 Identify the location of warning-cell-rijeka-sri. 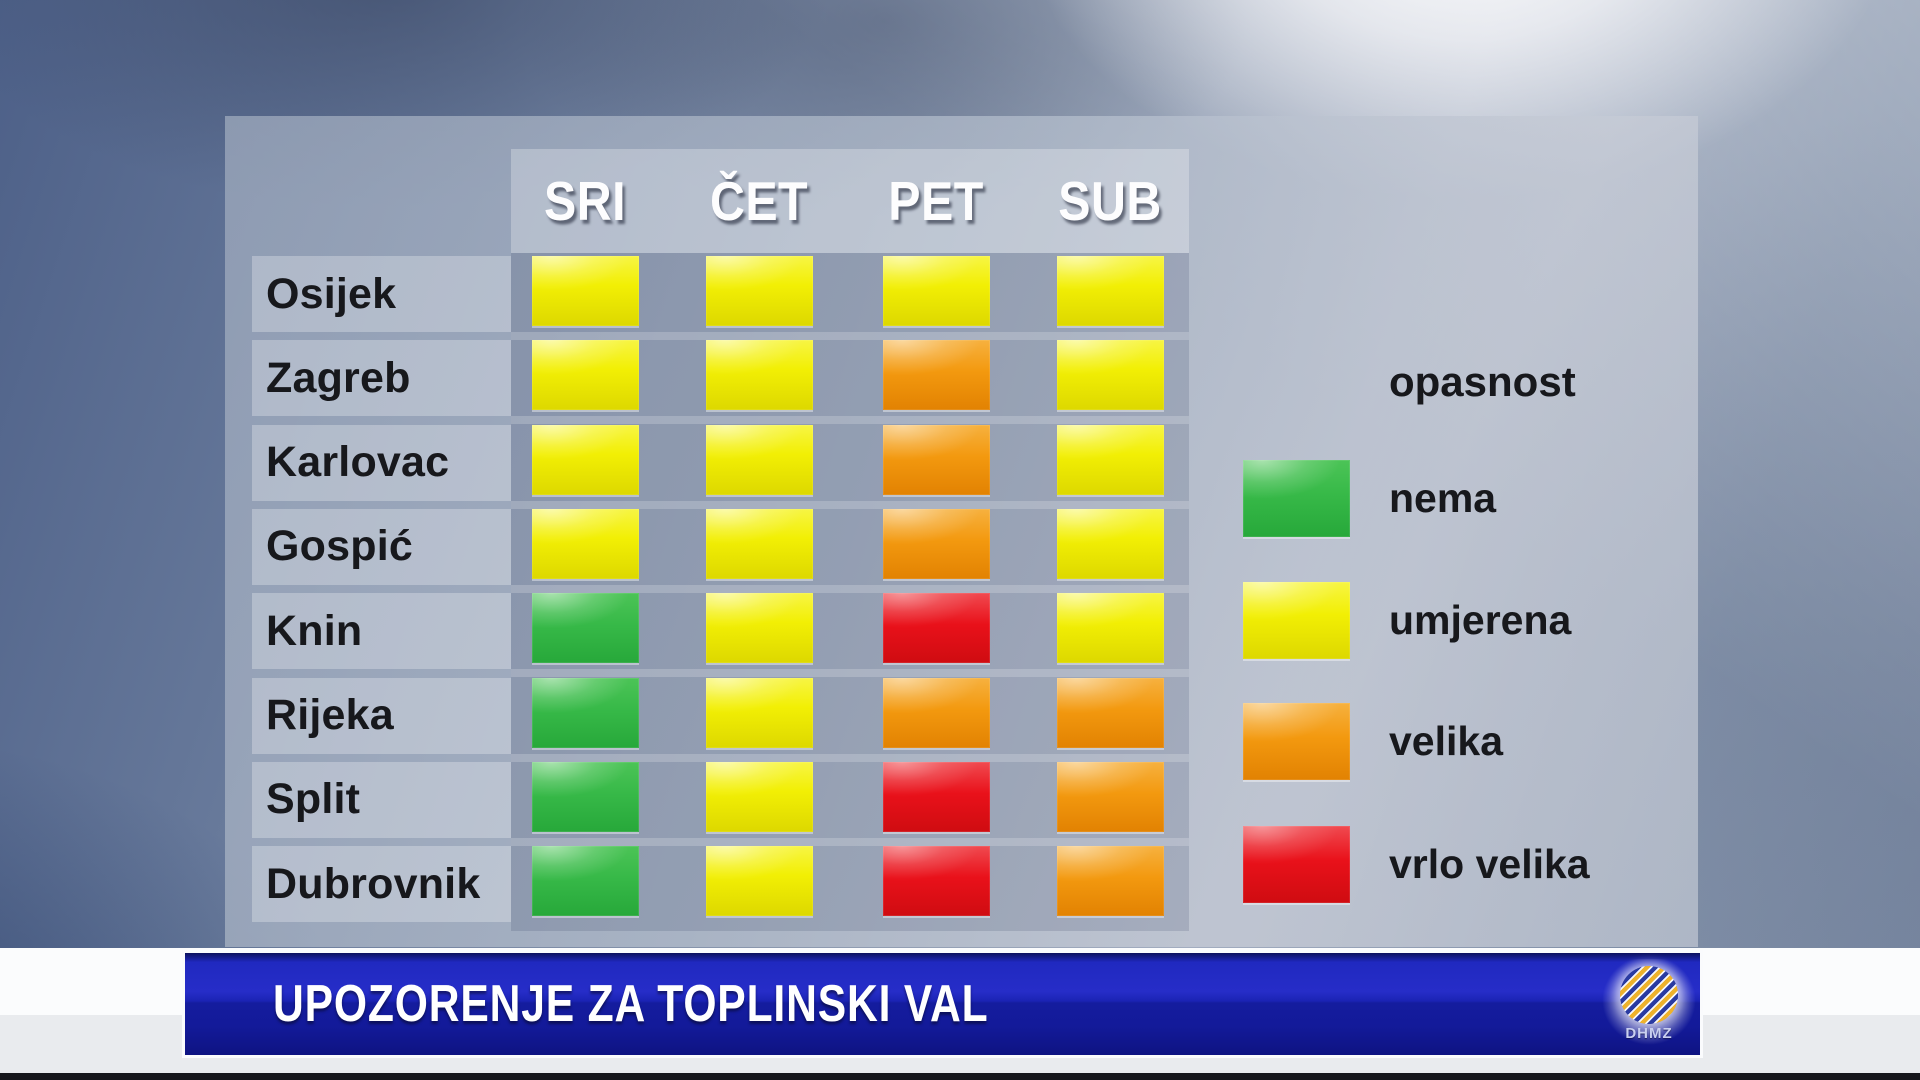
(585, 712).